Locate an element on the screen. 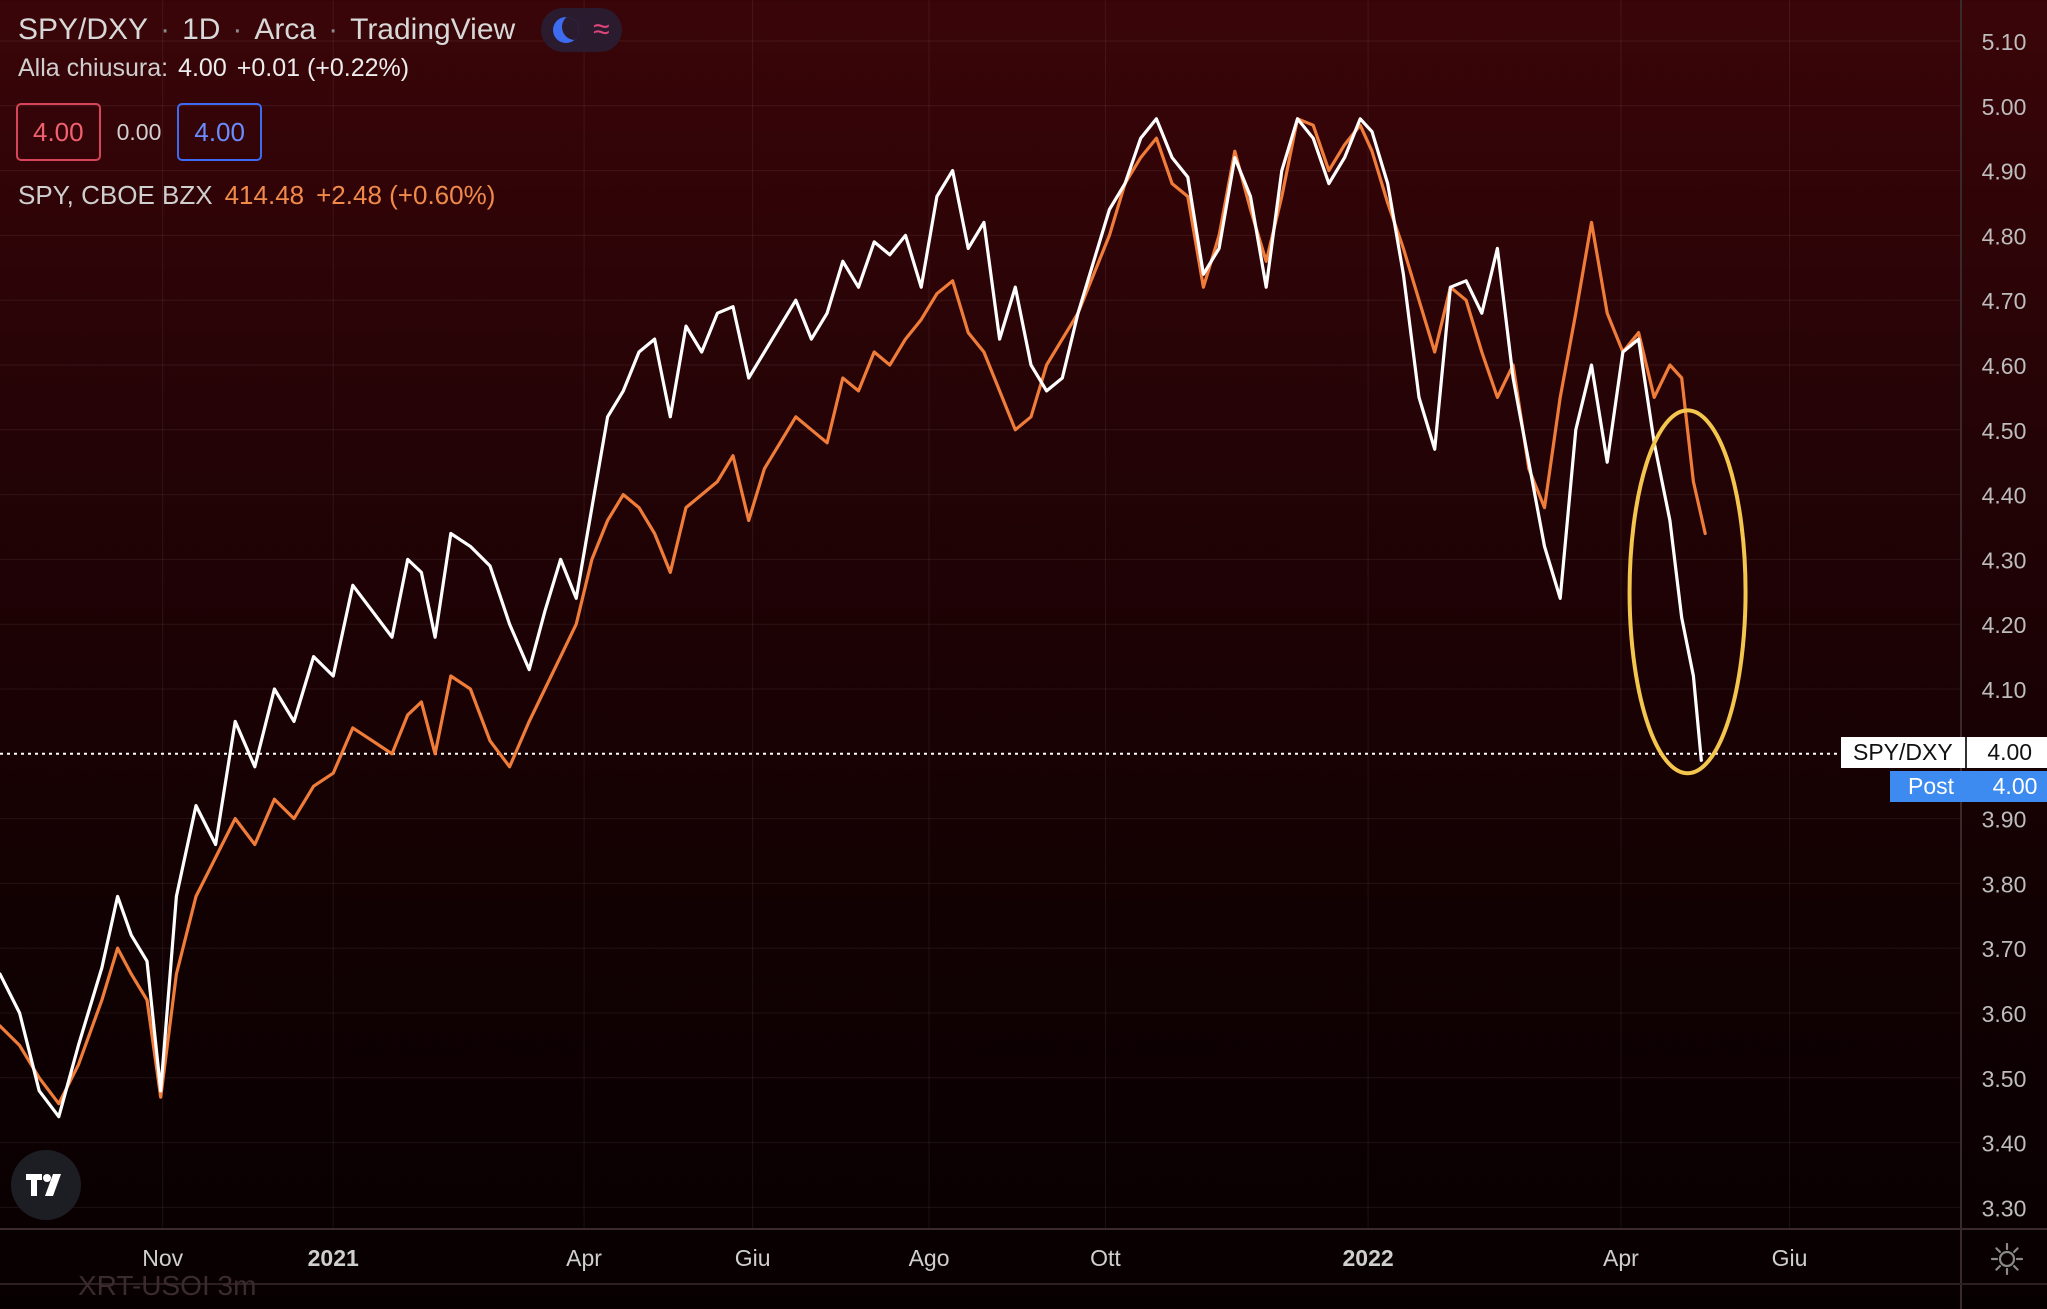 This screenshot has height=1309, width=2047. trade-boxes: 4.00 0.00 4.00 is located at coordinates (139, 132).